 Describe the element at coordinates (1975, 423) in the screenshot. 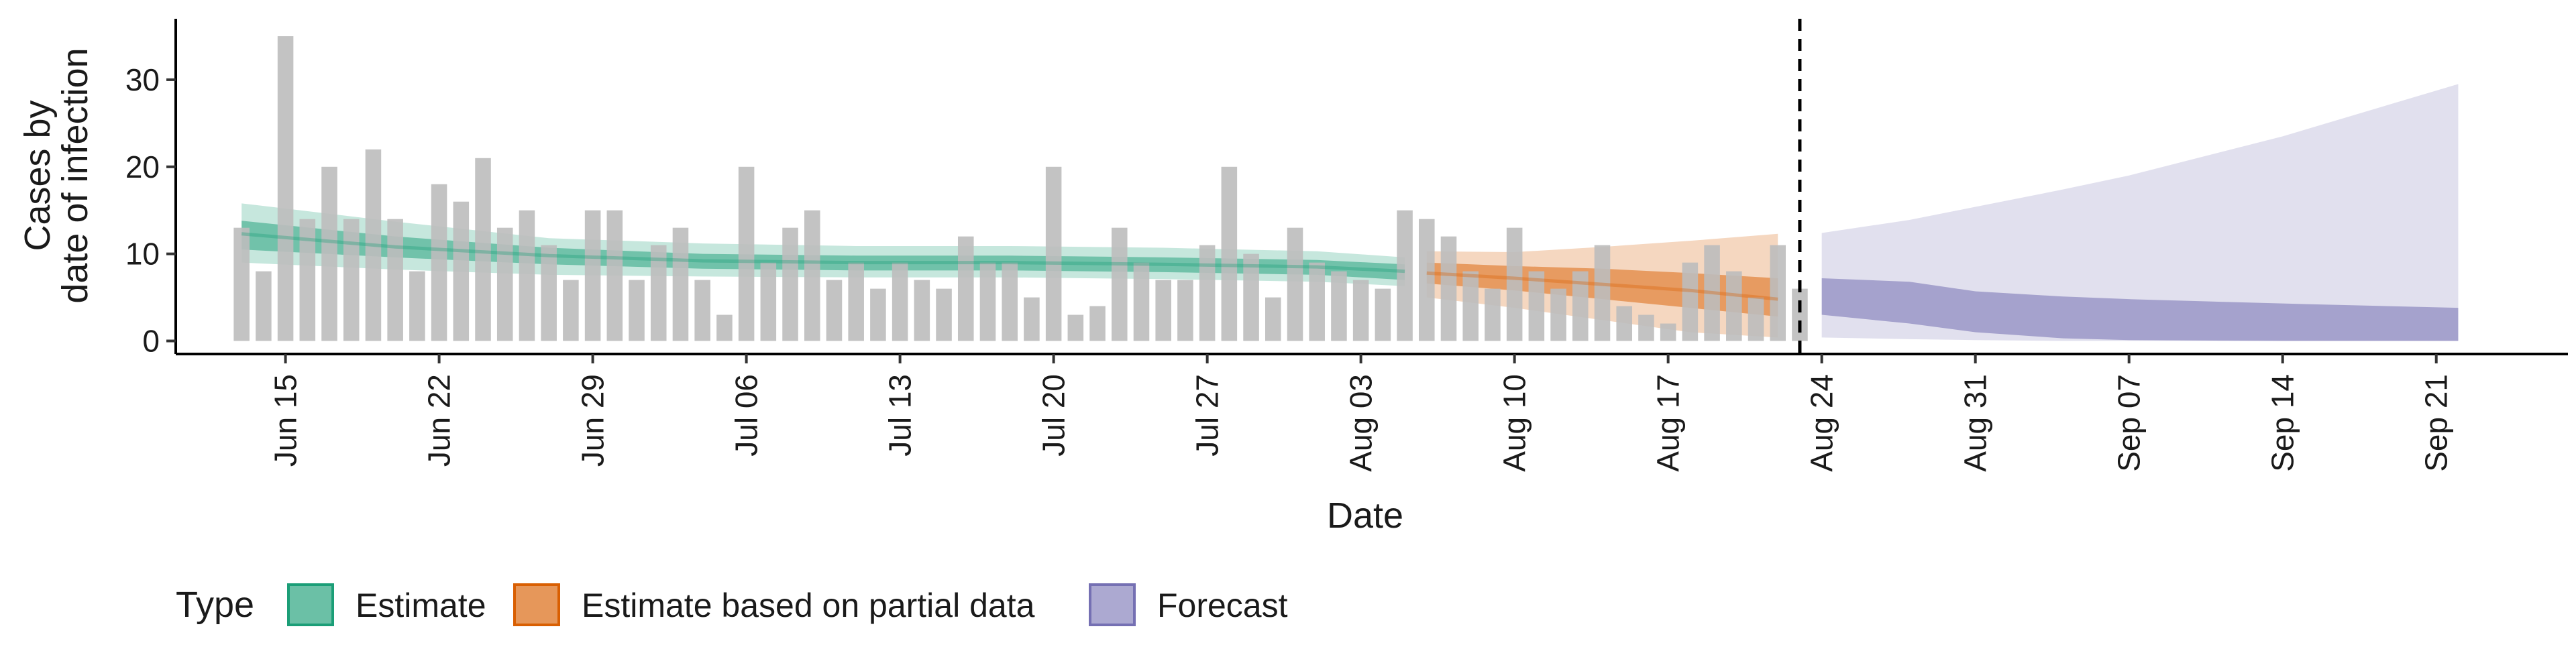

I see `x-tick-label: Aug 31` at that location.